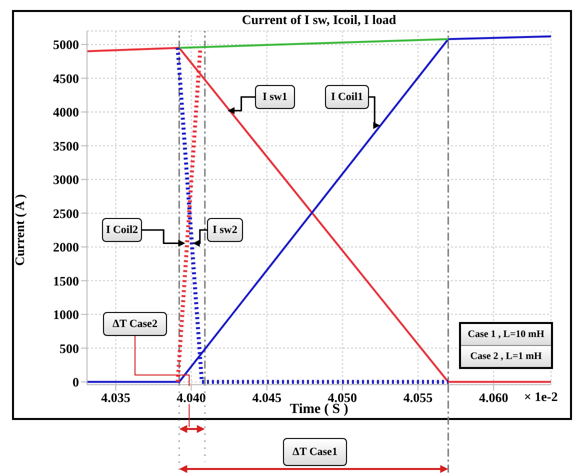  What do you see at coordinates (319, 409) in the screenshot?
I see `x-axis-title: Time ( S )` at bounding box center [319, 409].